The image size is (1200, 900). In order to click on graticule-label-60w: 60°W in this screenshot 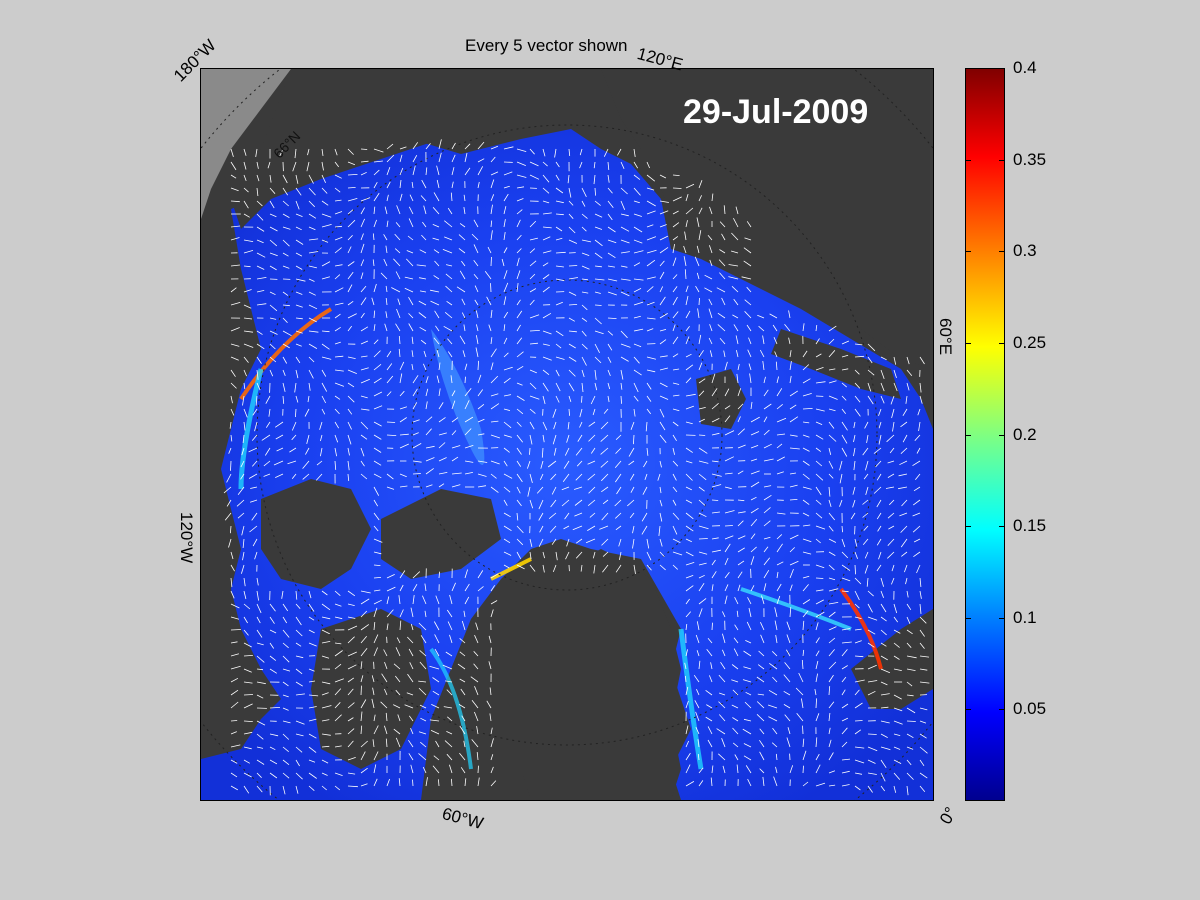, I will do `click(463, 819)`.